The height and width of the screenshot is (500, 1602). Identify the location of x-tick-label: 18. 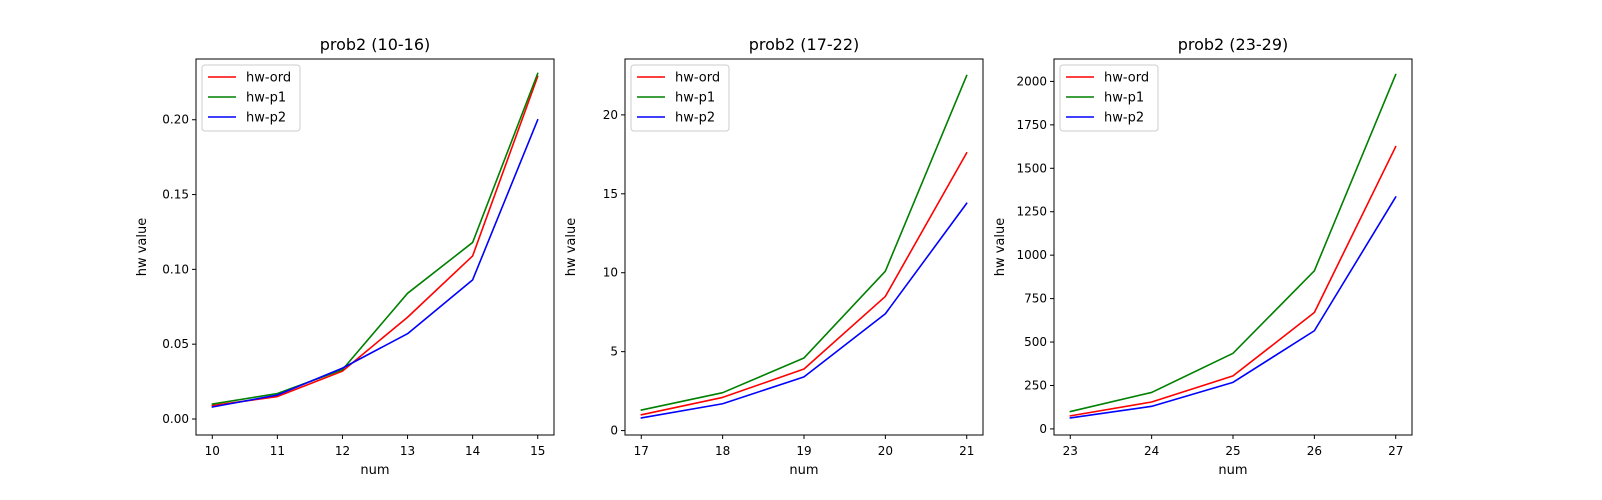
(722, 451).